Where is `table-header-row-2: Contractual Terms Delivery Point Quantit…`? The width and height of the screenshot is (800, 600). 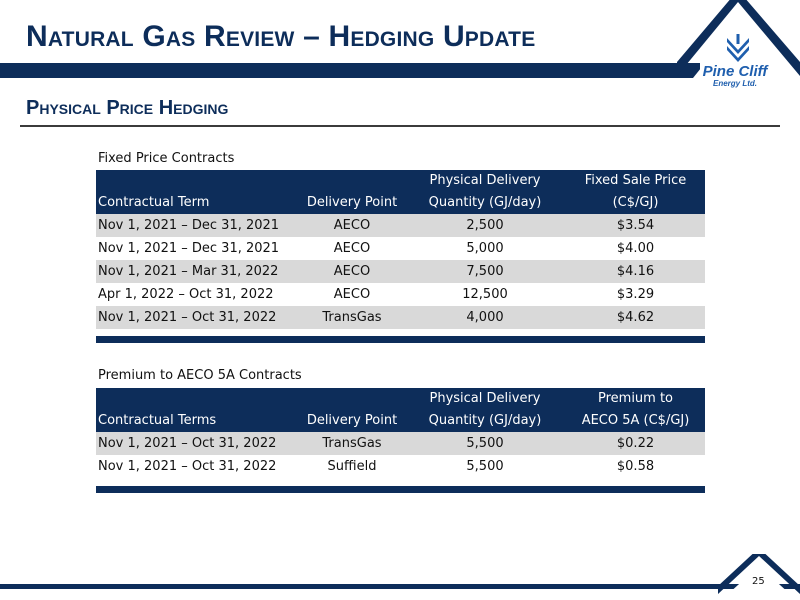
table-header-row-2: Contractual Terms Delivery Point Quantit… is located at coordinates (400, 421).